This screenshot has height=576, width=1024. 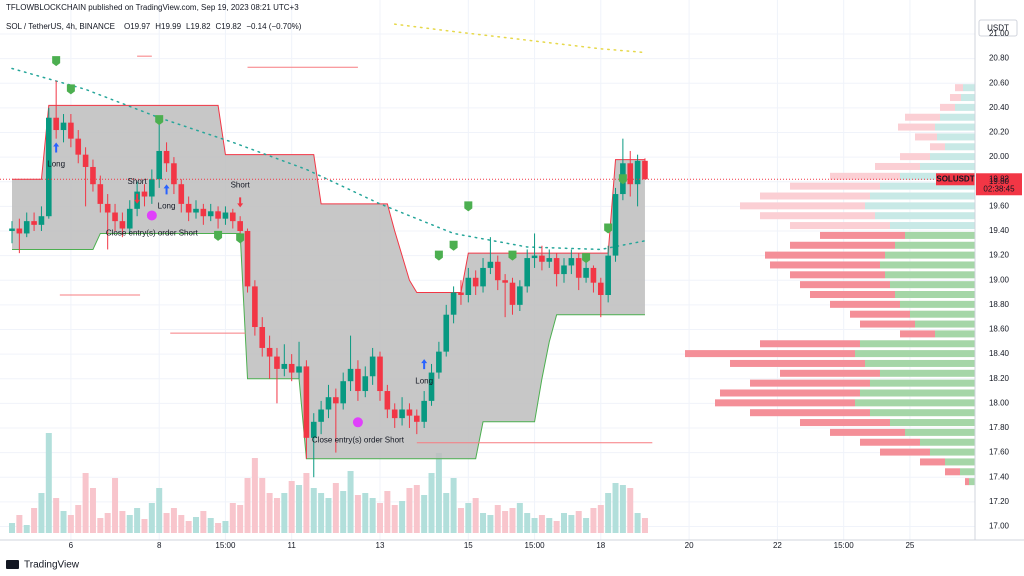 I want to click on y-tick-label: 17.20, so click(x=999, y=501).